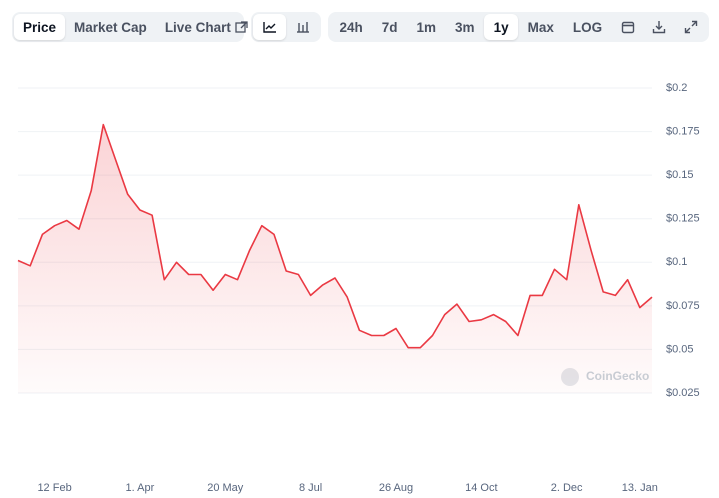 The image size is (719, 498). I want to click on tab-label: Live Chart, so click(197, 27).